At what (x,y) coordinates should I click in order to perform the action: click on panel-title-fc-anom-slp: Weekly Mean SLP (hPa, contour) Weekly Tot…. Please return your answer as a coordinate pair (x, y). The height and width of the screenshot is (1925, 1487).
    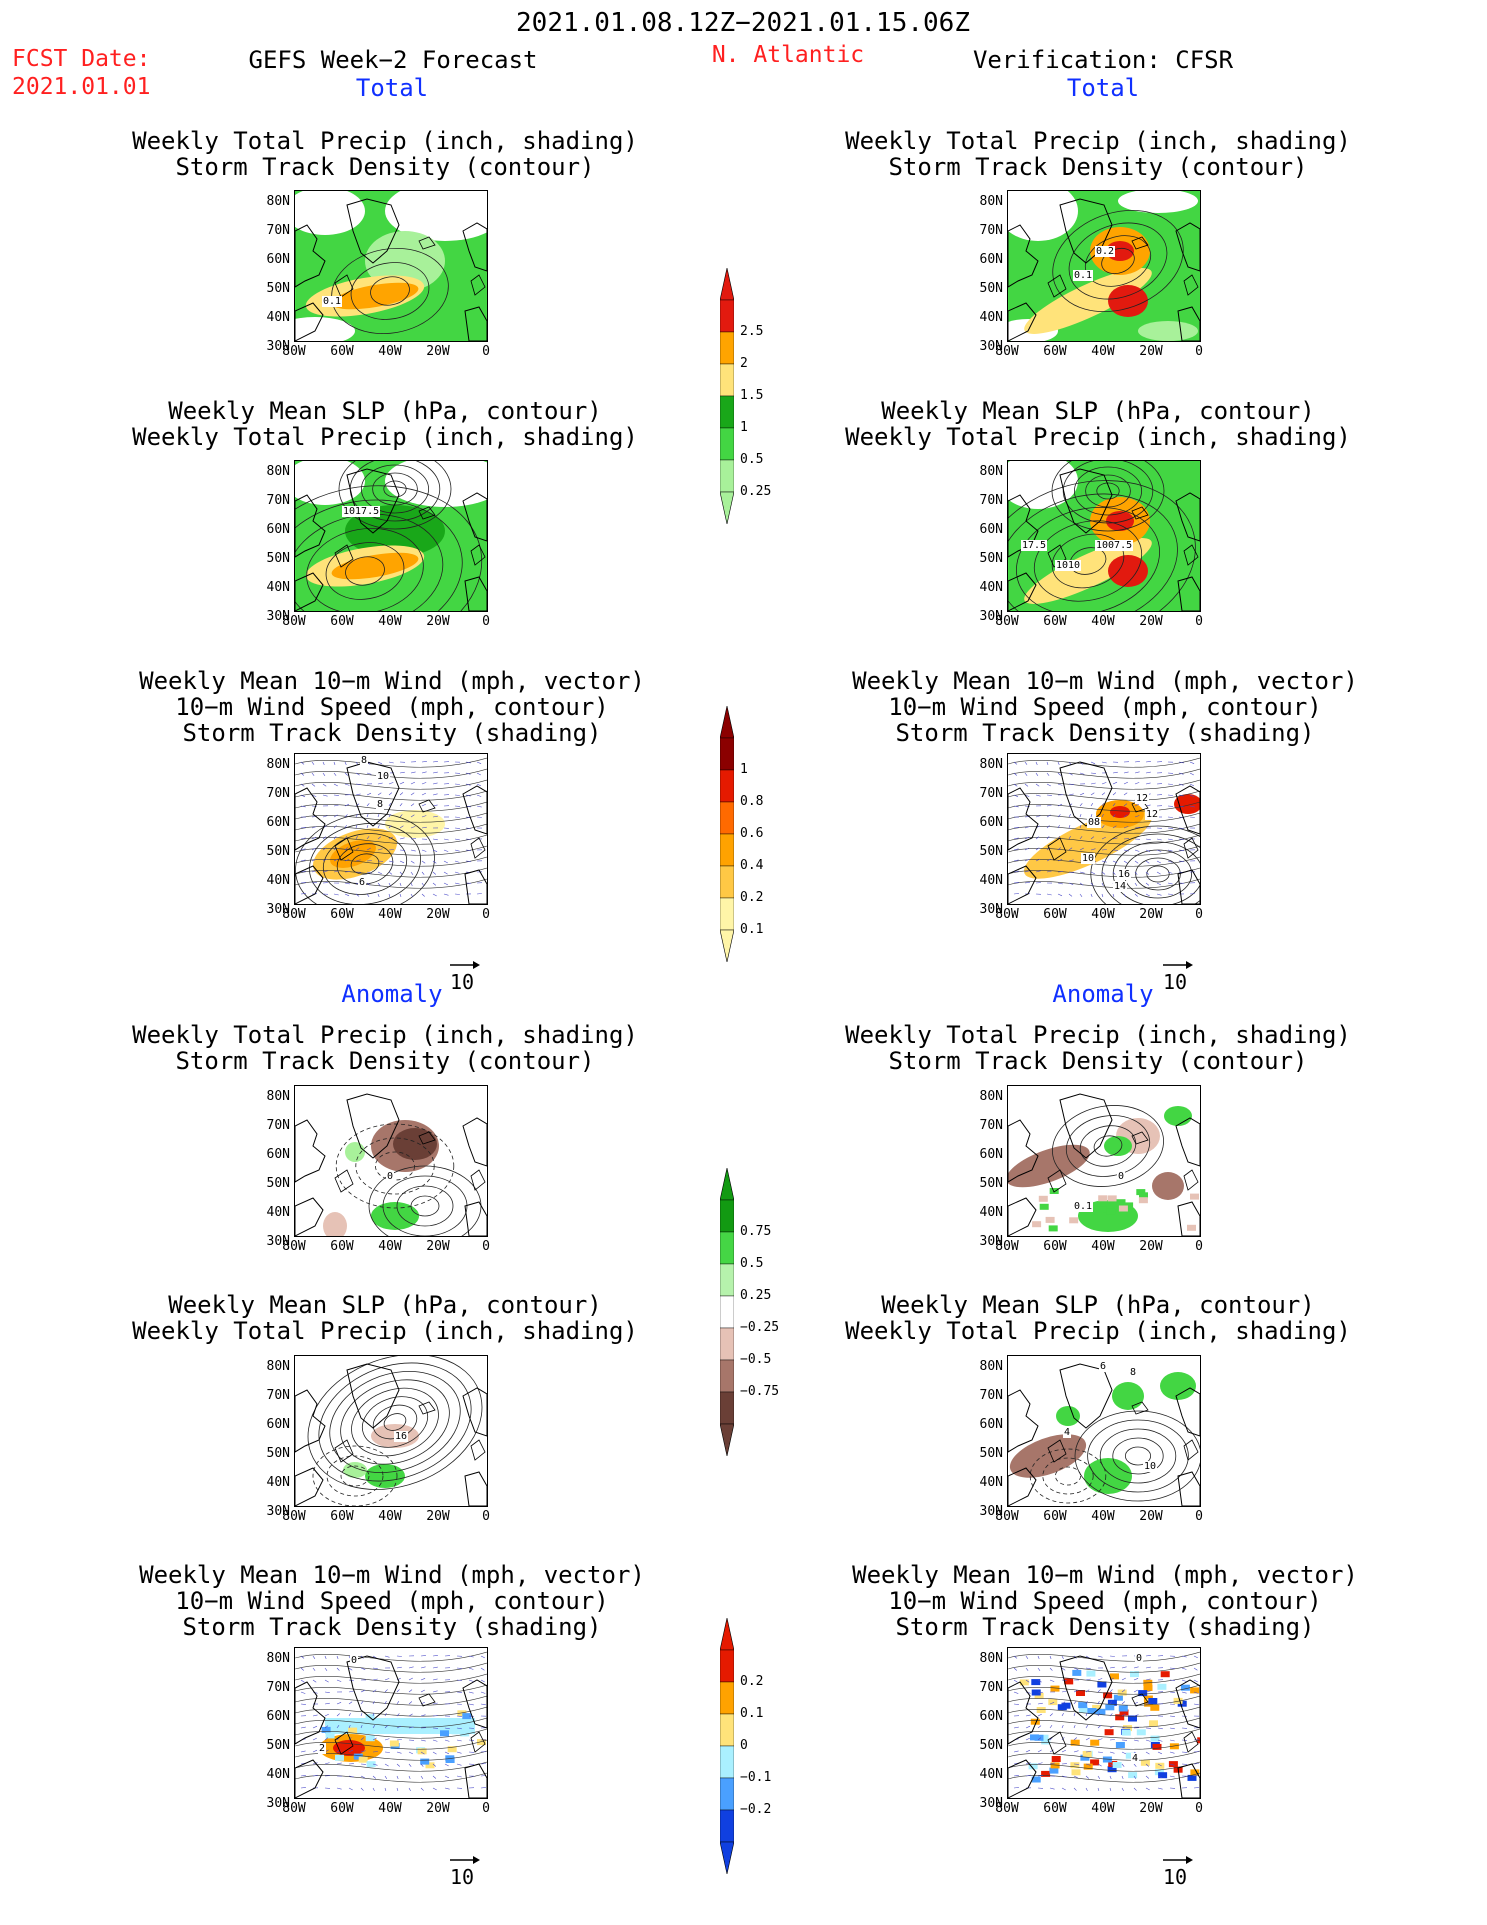
    Looking at the image, I should click on (385, 1318).